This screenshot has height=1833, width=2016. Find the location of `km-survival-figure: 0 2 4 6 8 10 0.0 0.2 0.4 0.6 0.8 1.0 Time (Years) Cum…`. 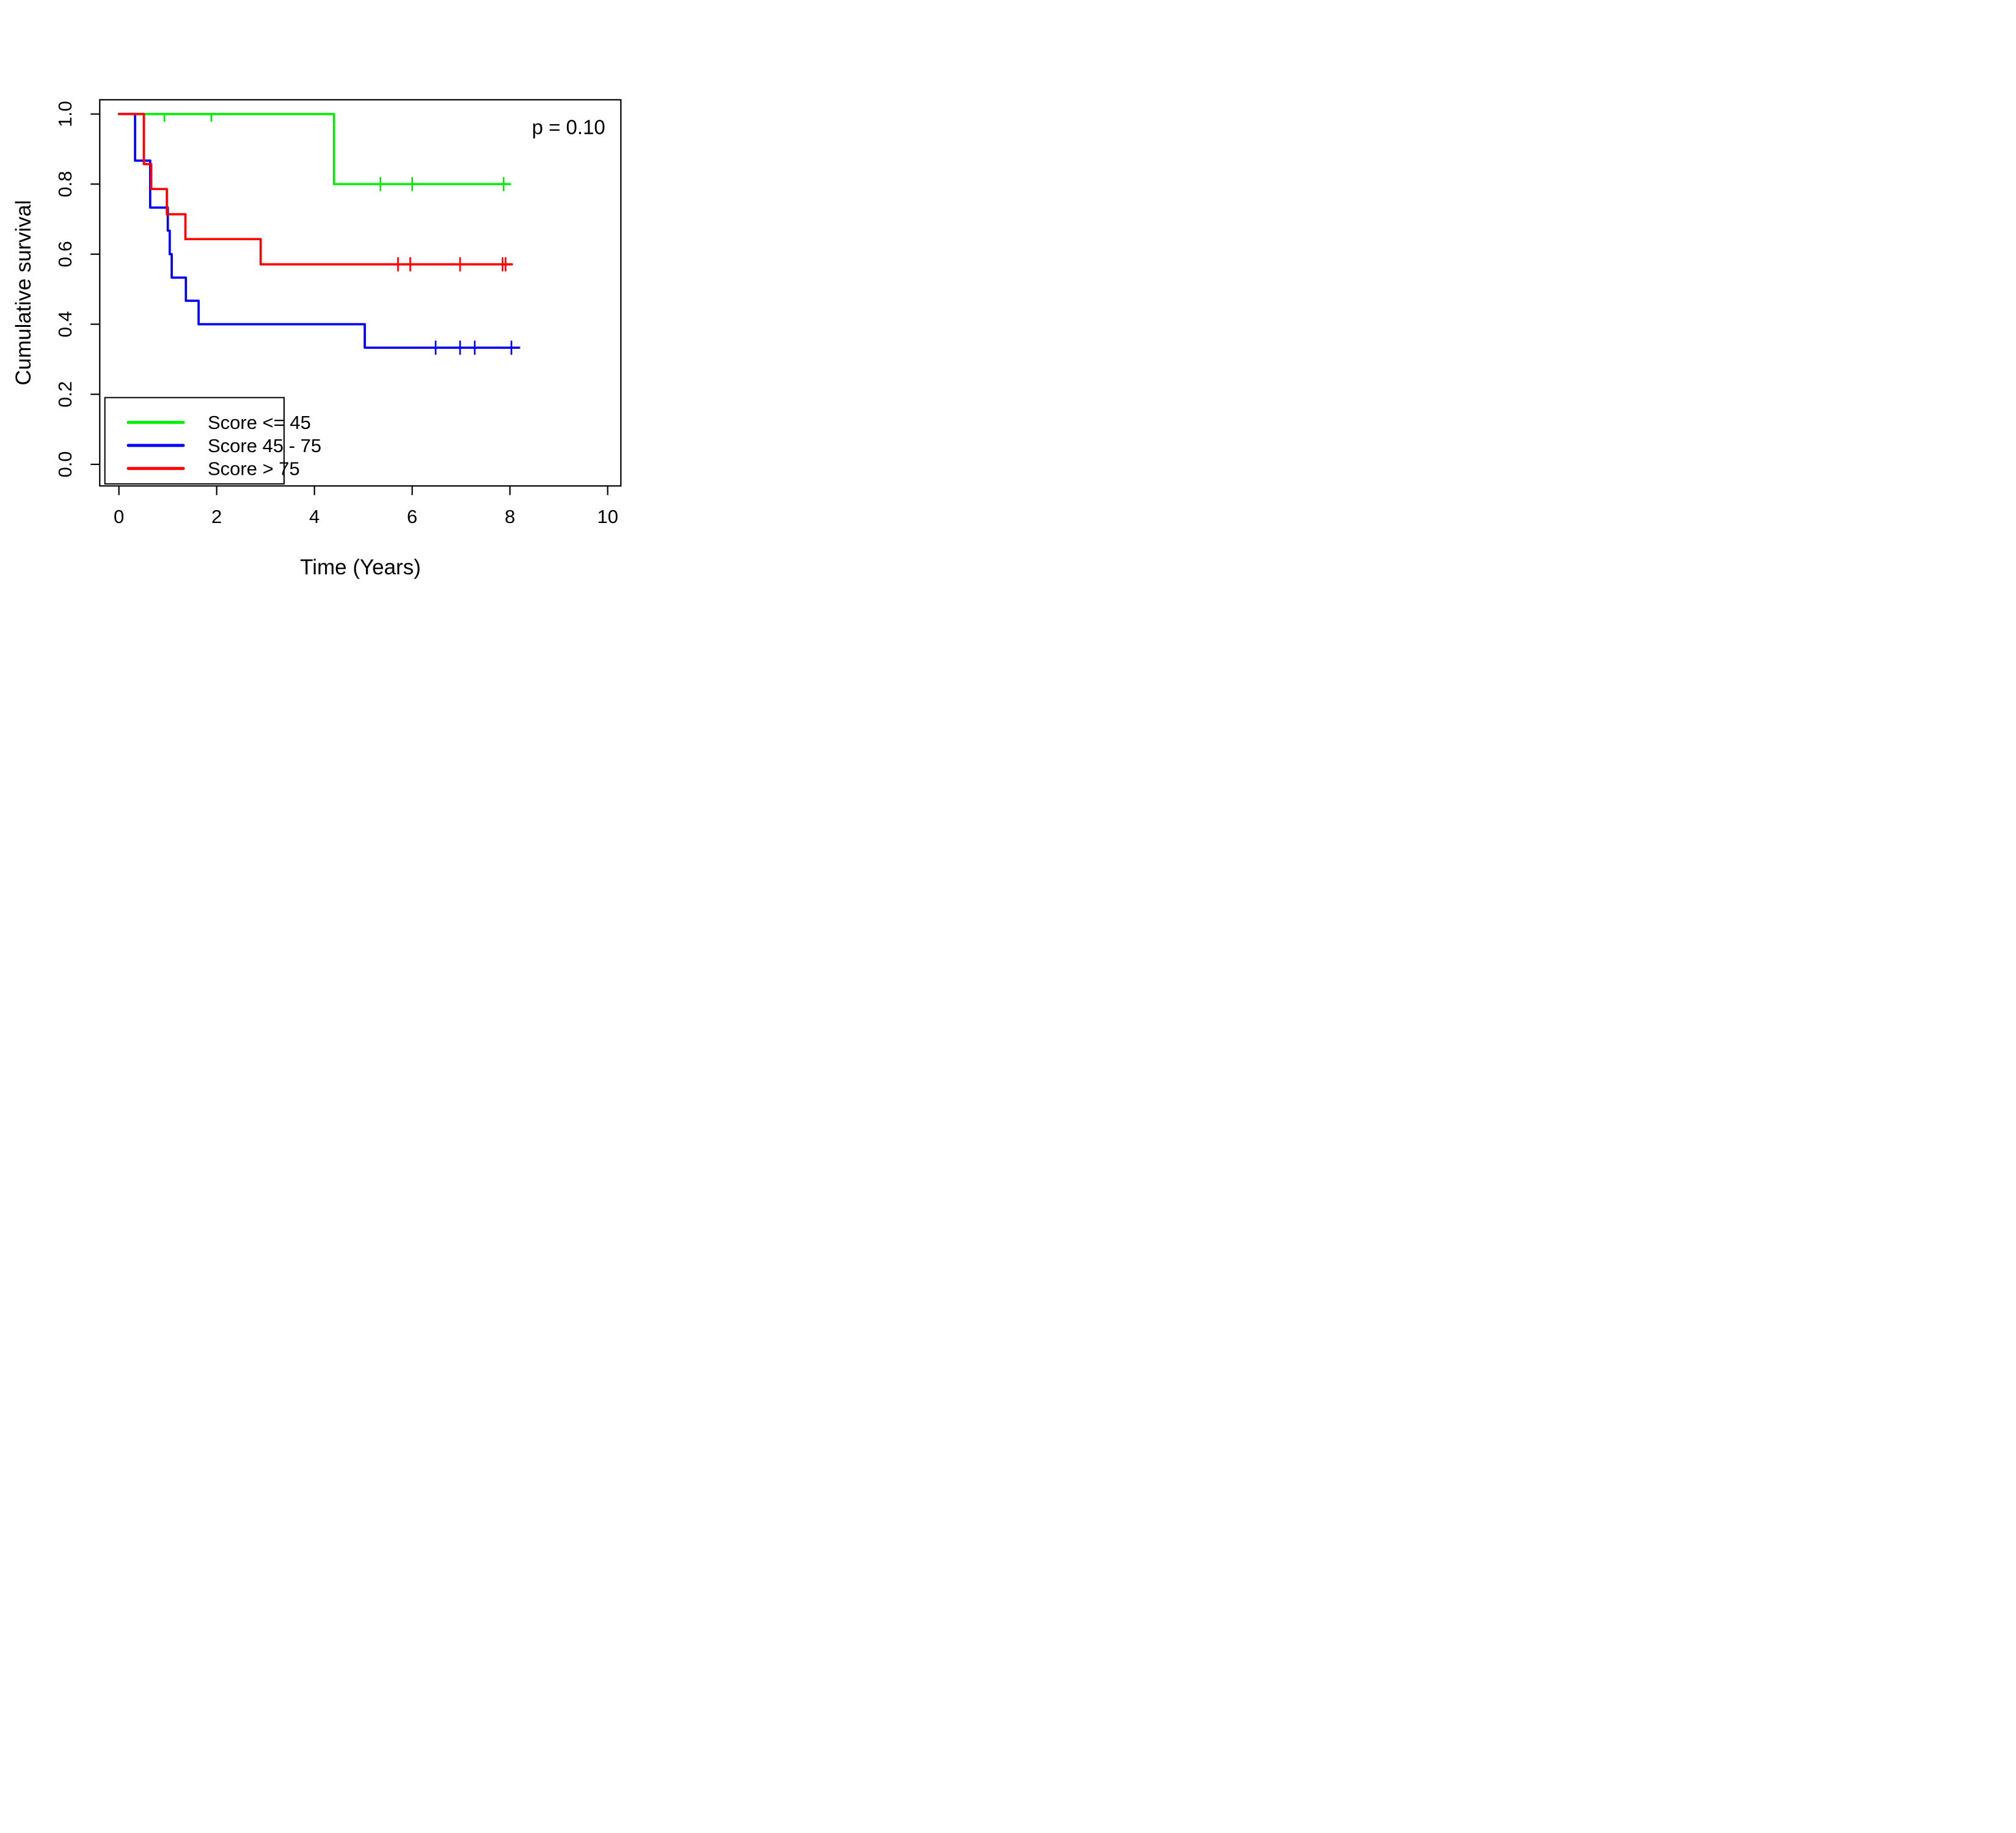

km-survival-figure: 0 2 4 6 8 10 0.0 0.2 0.4 0.6 0.8 1.0 Time (Years) Cum… is located at coordinates (336, 305).